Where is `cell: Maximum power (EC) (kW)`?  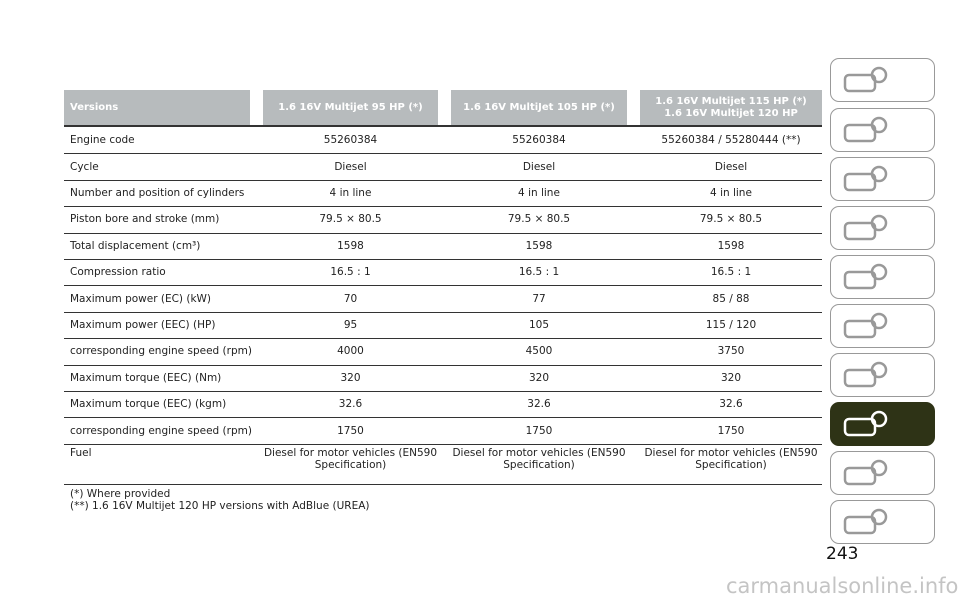 cell: Maximum power (EC) (kW) is located at coordinates (141, 298).